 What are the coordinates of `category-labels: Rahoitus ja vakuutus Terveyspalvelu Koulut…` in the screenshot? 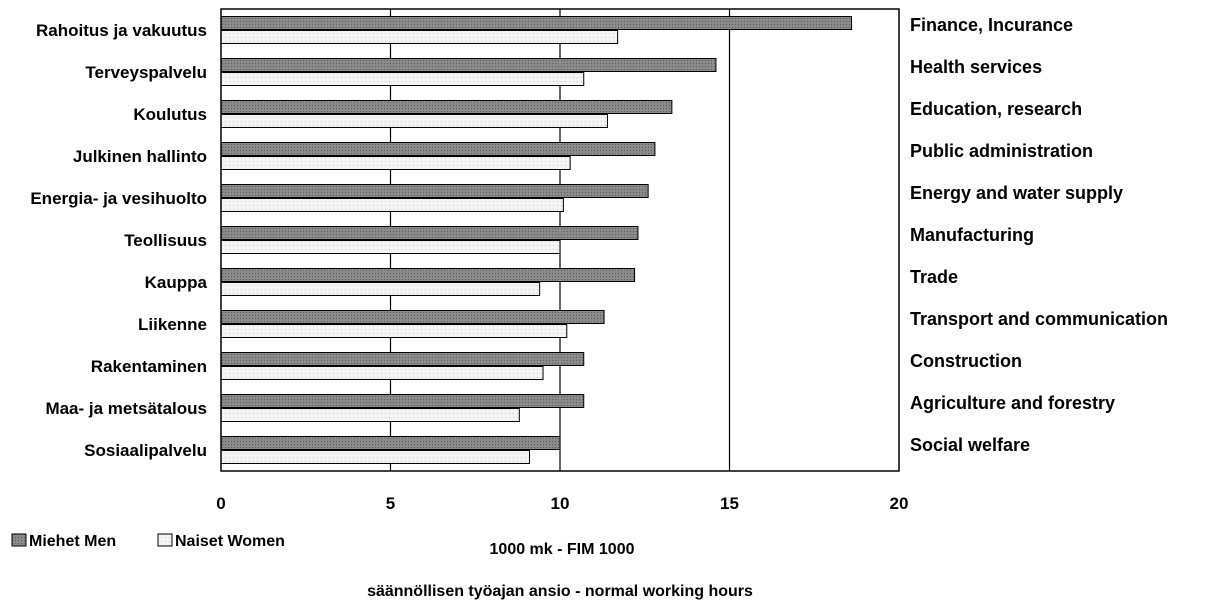 It's located at (118, 240).